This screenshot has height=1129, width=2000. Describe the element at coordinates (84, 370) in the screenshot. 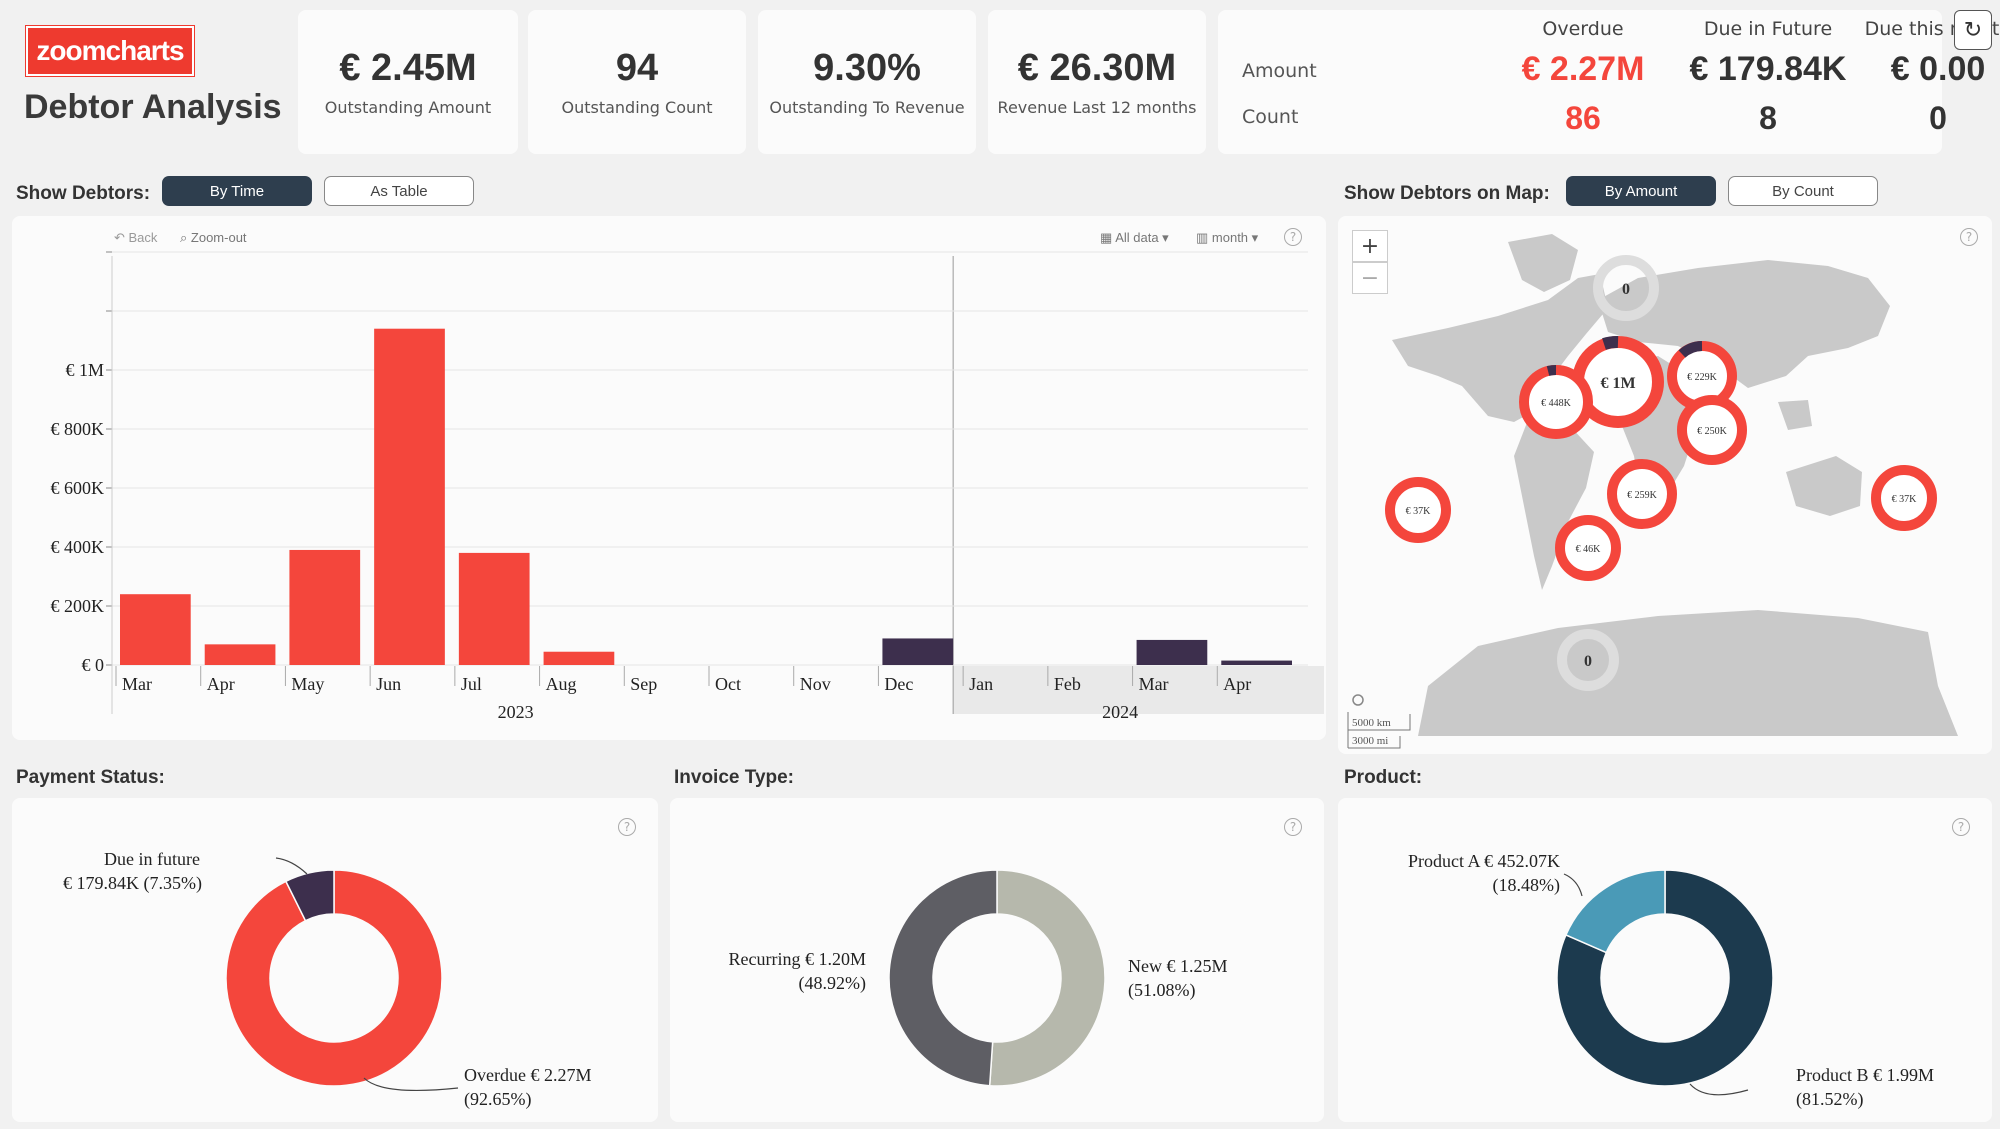

I see `y-tick-label: € 1M` at that location.